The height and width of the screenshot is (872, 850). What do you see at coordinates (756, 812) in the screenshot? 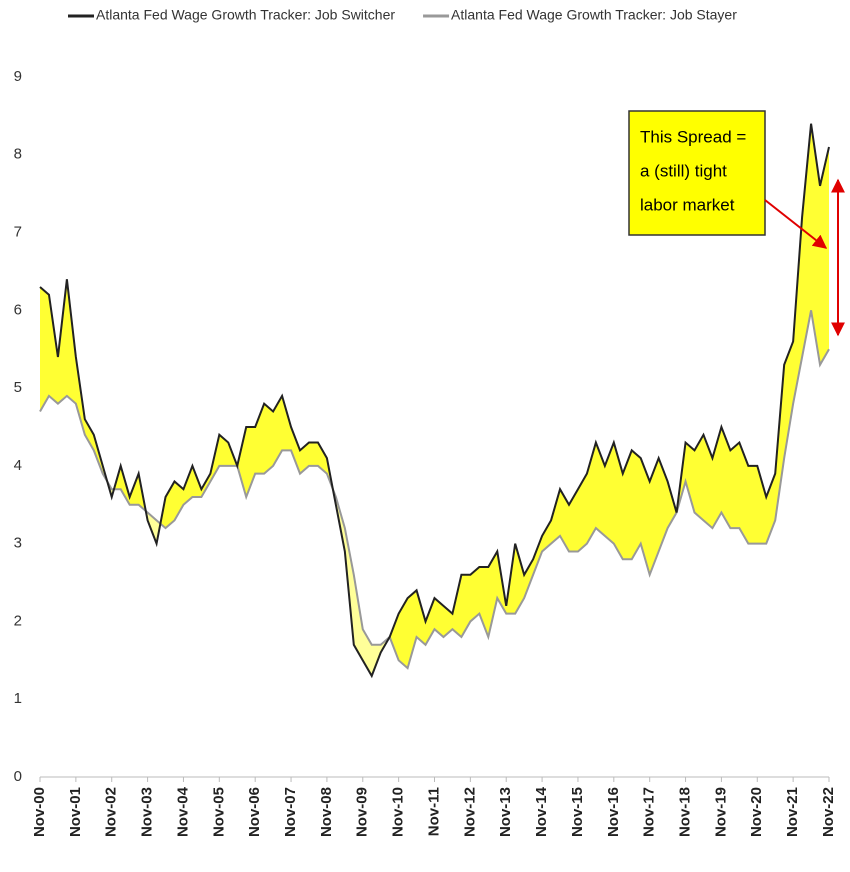
I see `x-tick-label: Nov-20` at bounding box center [756, 812].